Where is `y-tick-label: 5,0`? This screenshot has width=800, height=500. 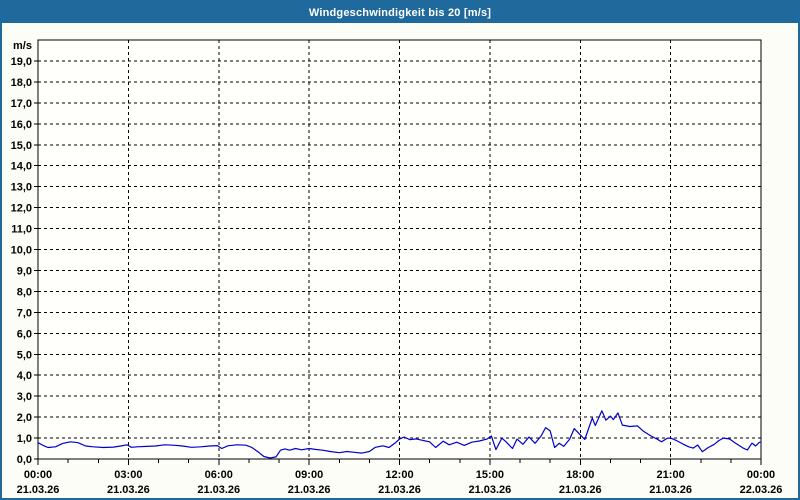 y-tick-label: 5,0 is located at coordinates (24, 355).